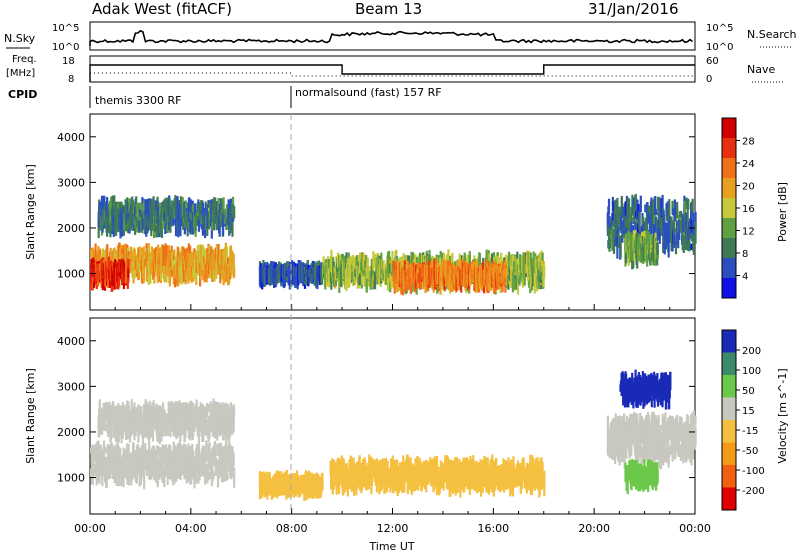  I want to click on cpid-mode-0: themis 3300 RF, so click(138, 100).